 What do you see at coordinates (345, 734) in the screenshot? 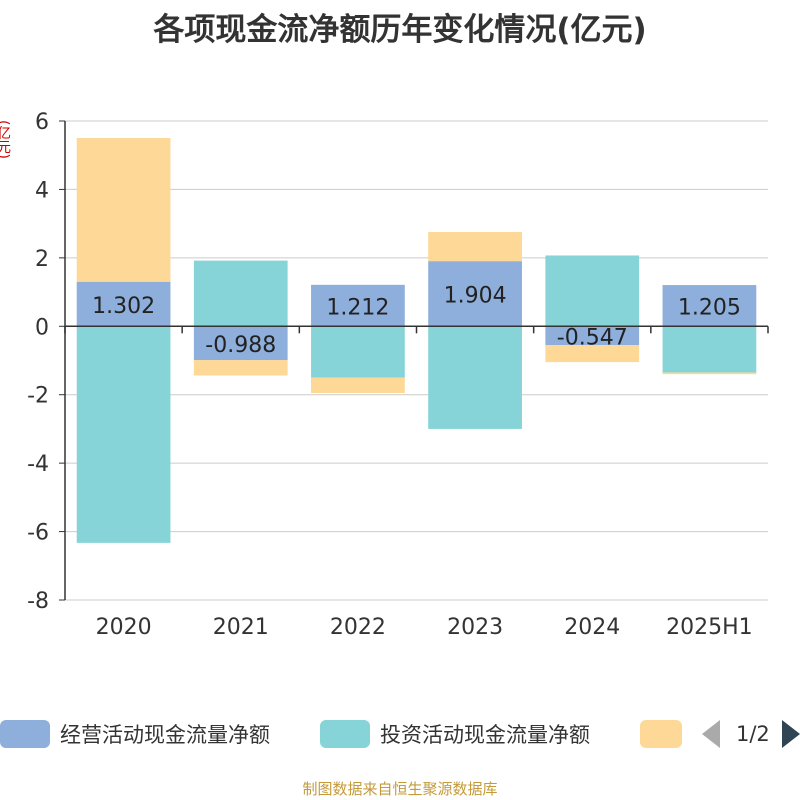
I see `legend-swatch-investing` at bounding box center [345, 734].